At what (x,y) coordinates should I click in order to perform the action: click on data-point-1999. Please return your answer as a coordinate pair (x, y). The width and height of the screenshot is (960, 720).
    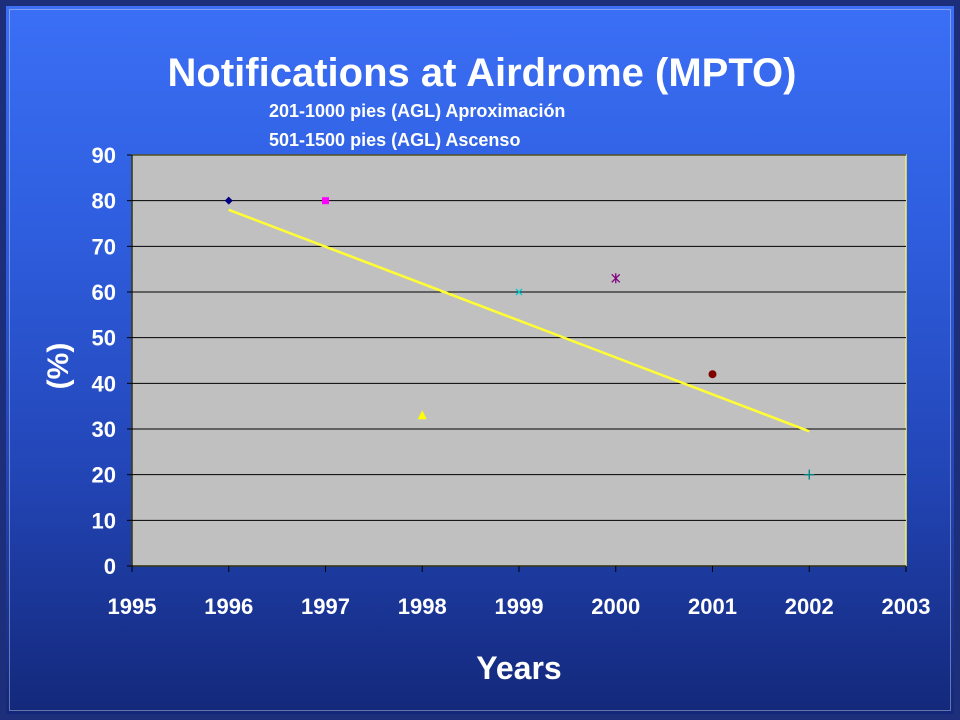
    Looking at the image, I should click on (519, 292).